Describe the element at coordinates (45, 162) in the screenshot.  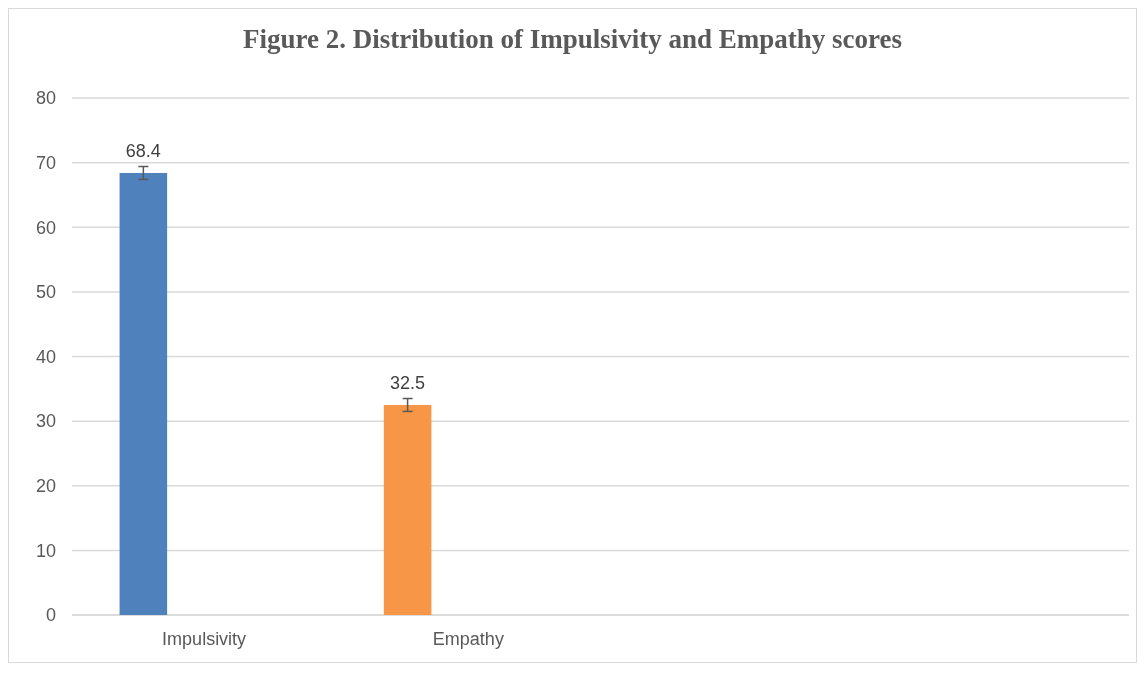
I see `y-tick-label: 70` at that location.